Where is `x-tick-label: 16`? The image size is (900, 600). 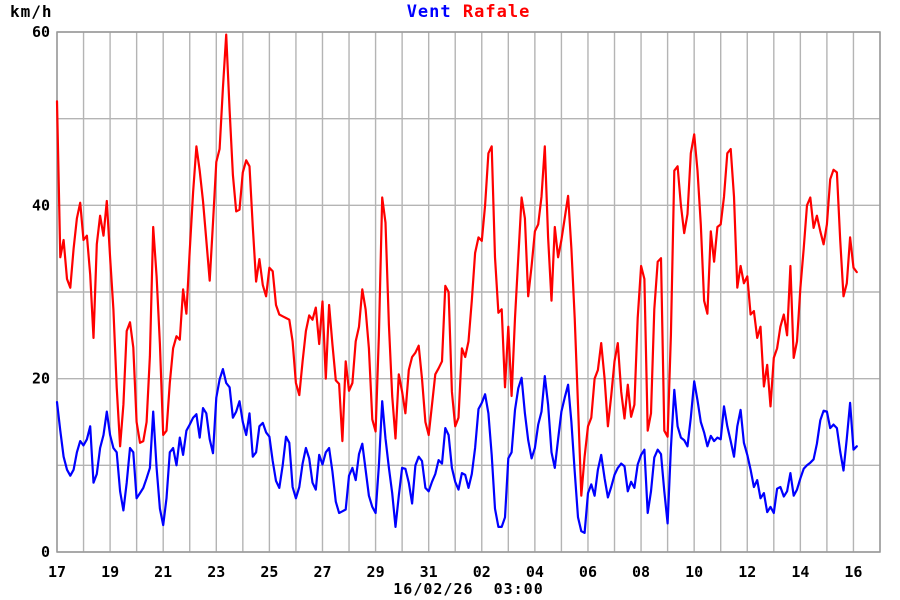 x-tick-label: 16 is located at coordinates (853, 572).